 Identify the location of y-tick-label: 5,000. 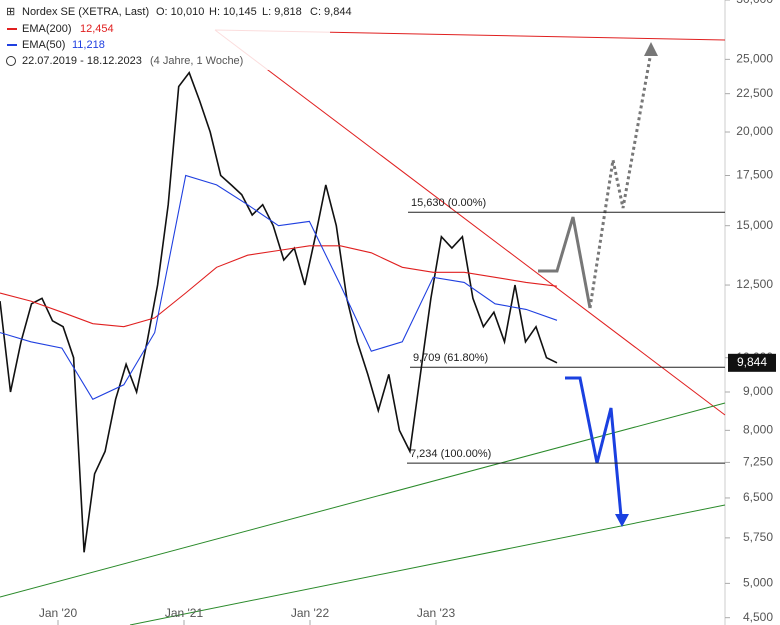
(758, 583).